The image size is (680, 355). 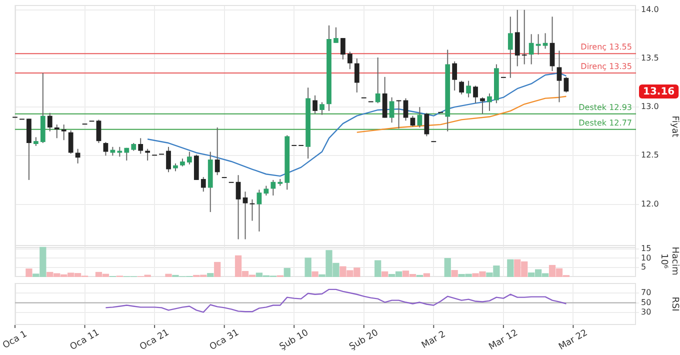 What do you see at coordinates (646, 248) in the screenshot?
I see `y-tick-label: 15` at bounding box center [646, 248].